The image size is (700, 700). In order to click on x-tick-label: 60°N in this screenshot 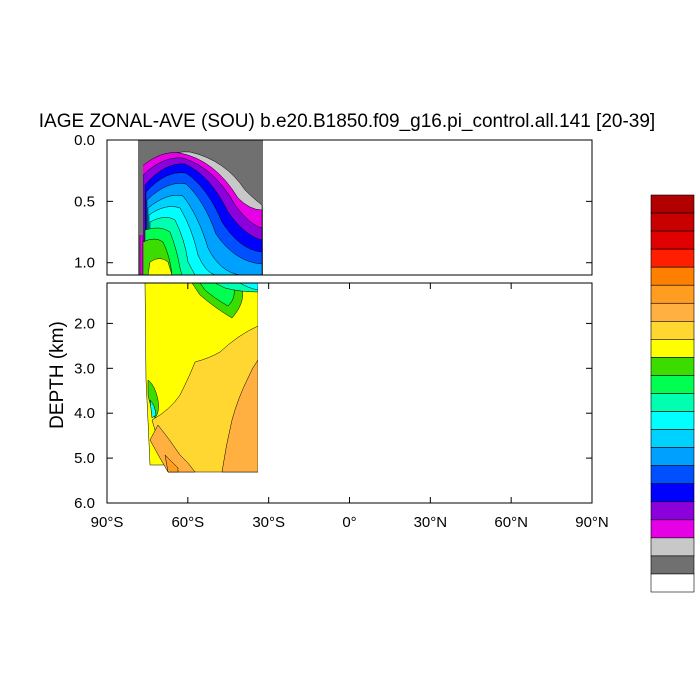, I will do `click(511, 522)`.